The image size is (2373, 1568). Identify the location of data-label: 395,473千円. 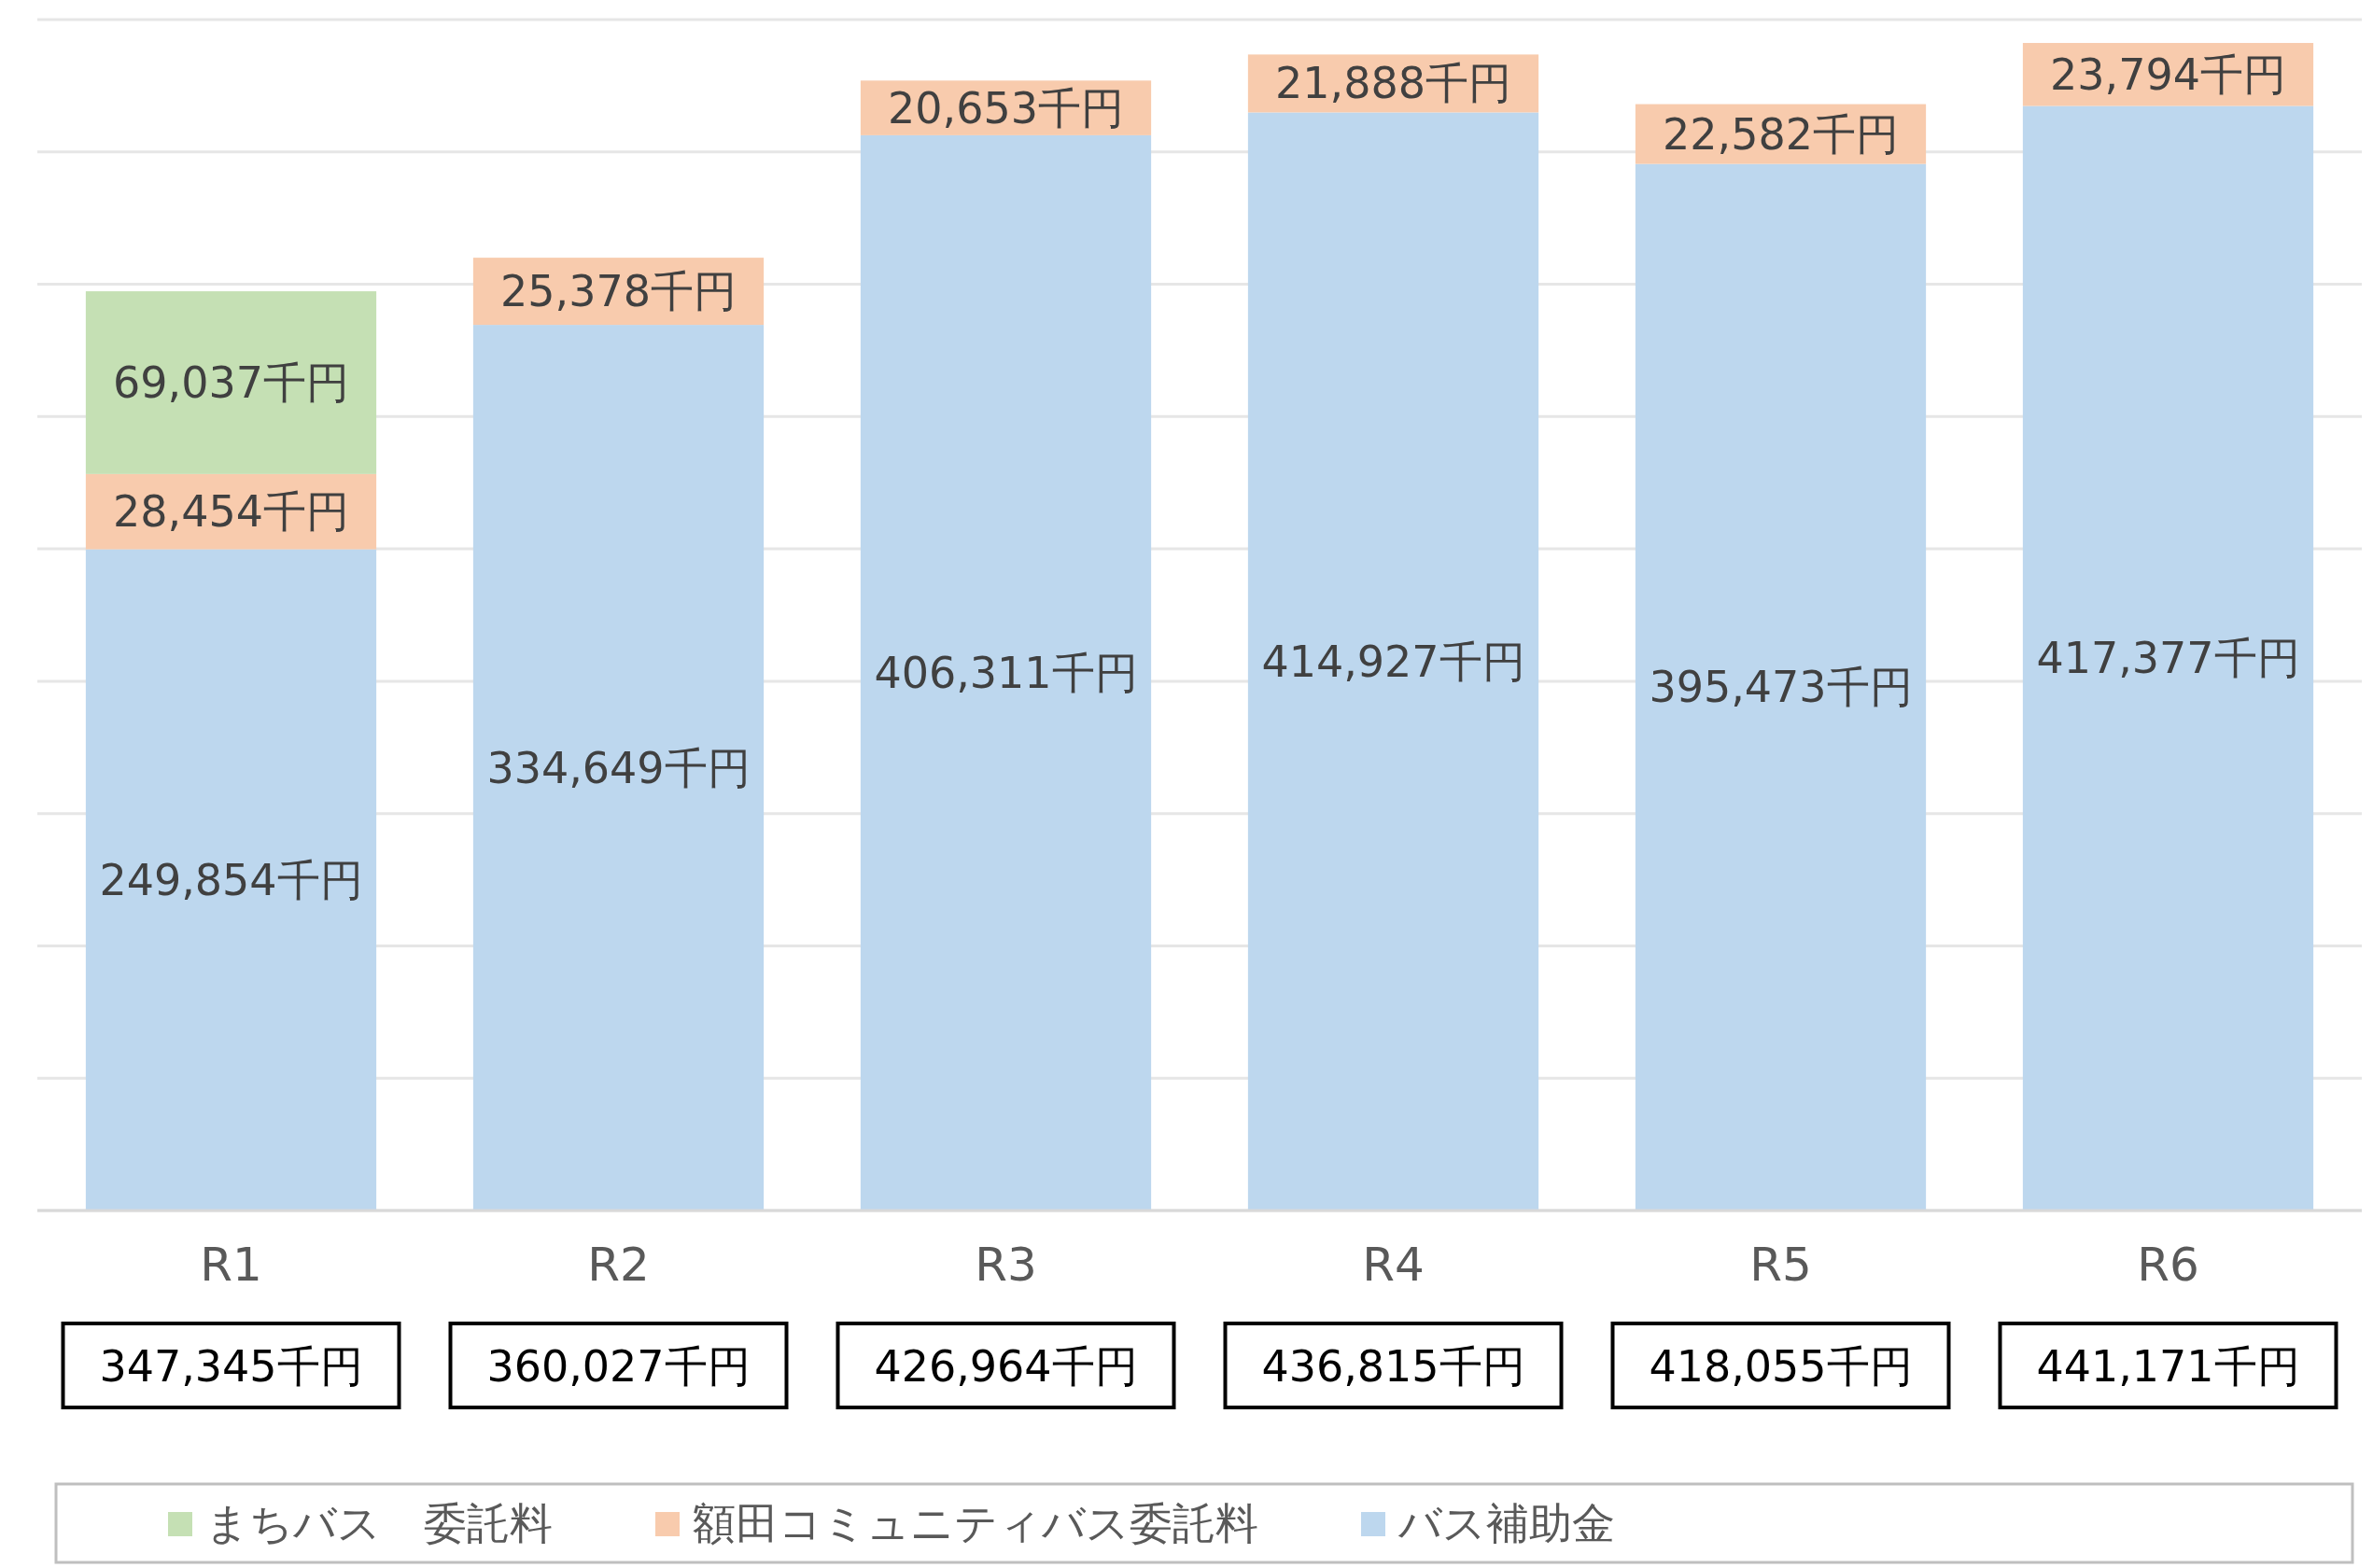
(1781, 687).